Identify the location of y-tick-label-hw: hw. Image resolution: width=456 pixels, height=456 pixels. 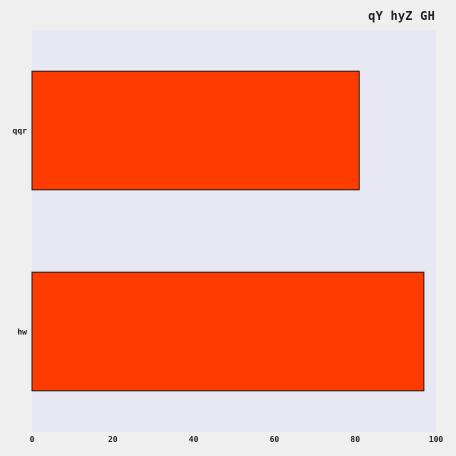
(22, 332).